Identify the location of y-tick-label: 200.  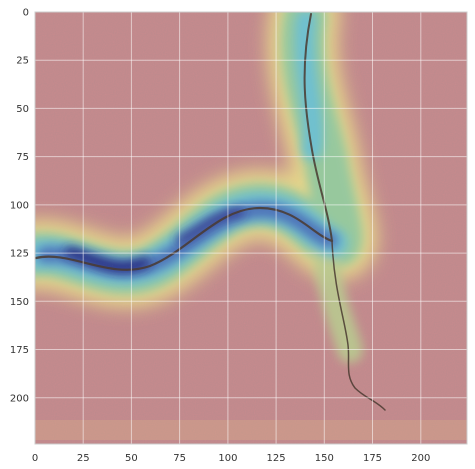
(19, 398).